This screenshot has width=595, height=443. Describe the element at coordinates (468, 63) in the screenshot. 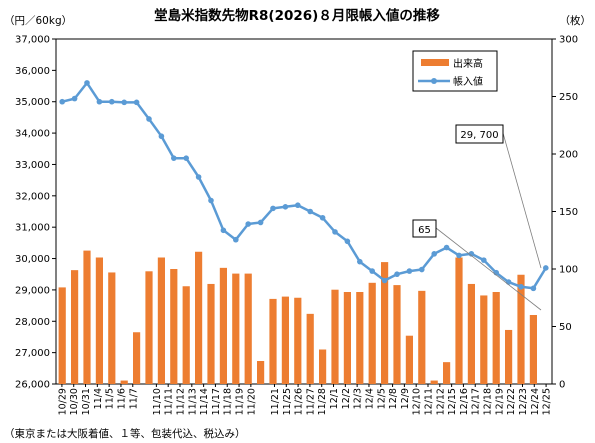

I see `legend-label-volume: 出来高` at that location.